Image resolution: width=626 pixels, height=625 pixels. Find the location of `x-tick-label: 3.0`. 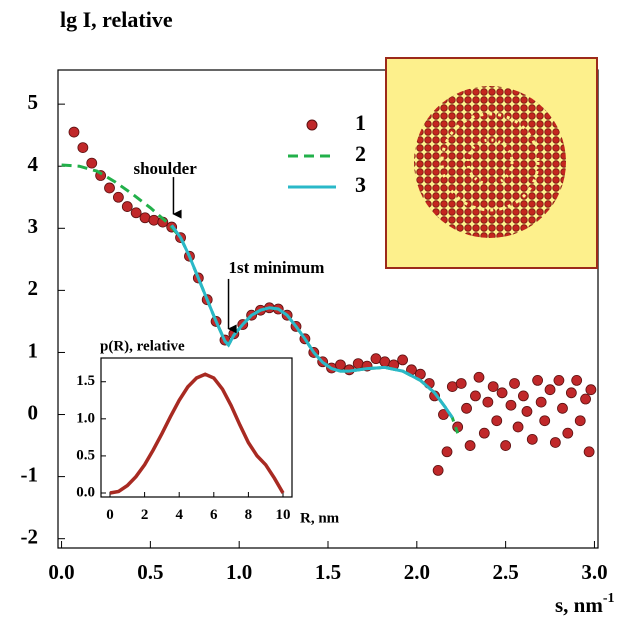

x-tick-label: 3.0 is located at coordinates (594, 572).